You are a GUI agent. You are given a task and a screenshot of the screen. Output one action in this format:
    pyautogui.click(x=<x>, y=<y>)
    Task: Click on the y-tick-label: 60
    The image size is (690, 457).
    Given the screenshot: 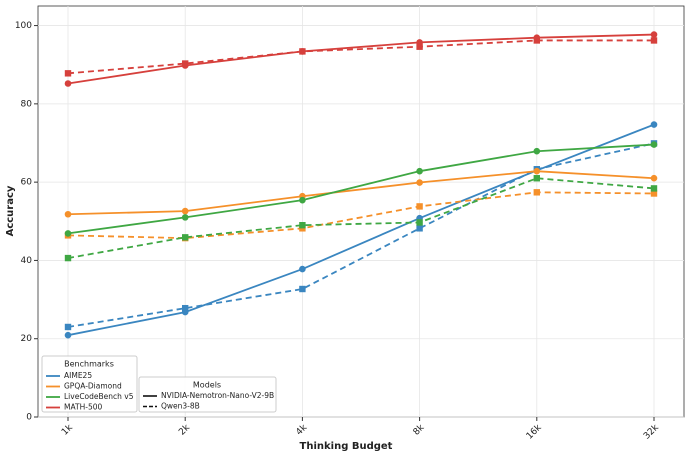 What is the action you would take?
    pyautogui.click(x=27, y=183)
    